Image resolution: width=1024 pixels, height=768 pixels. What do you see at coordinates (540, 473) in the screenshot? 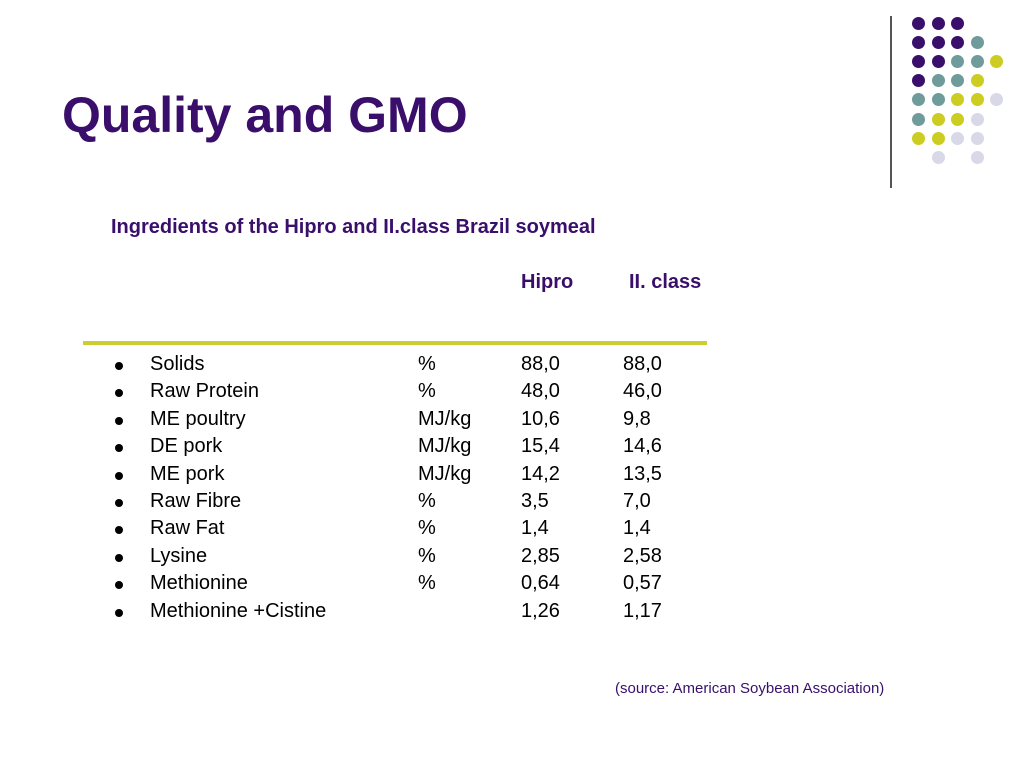
I see `hipro-value: 14,2` at bounding box center [540, 473].